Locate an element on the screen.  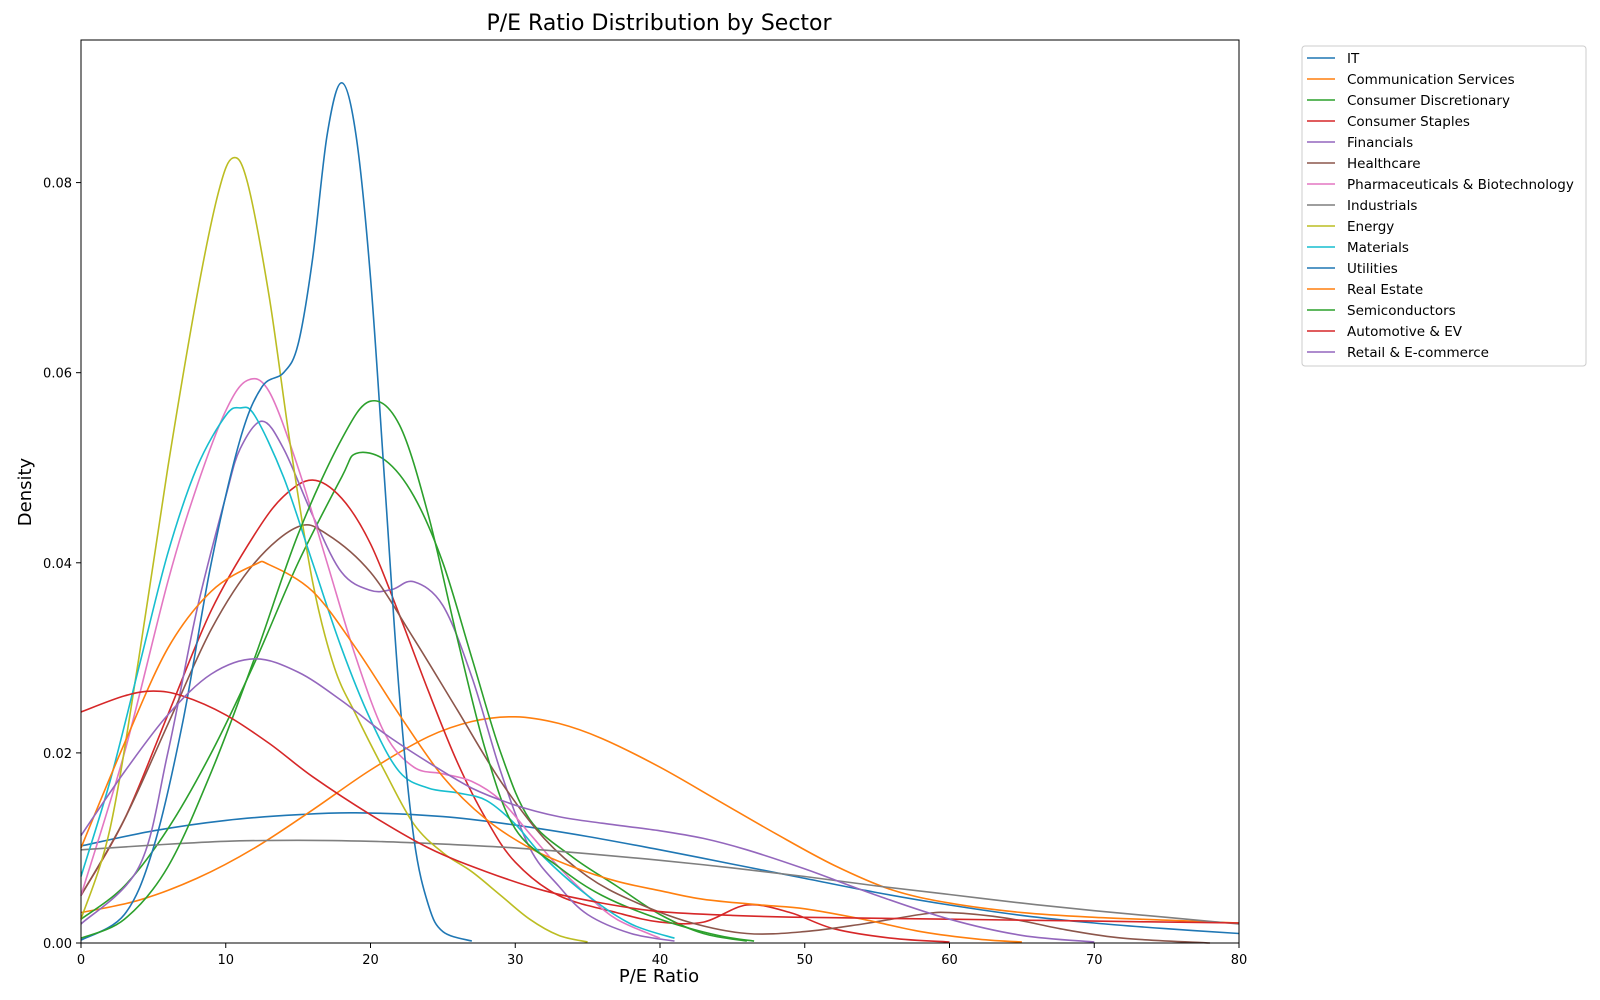
legend-label-real-estate: Real Estate is located at coordinates (1385, 290).